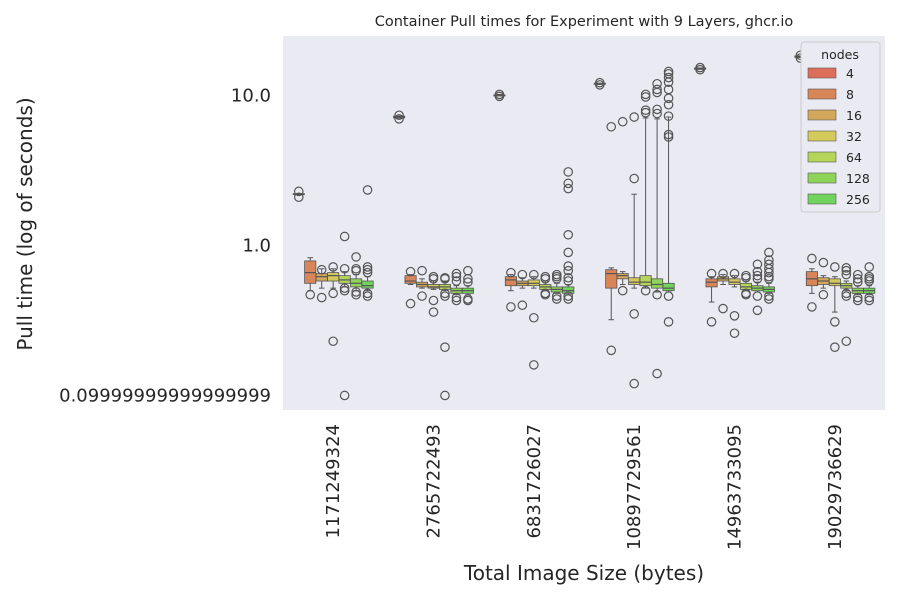 The height and width of the screenshot is (600, 900). Describe the element at coordinates (840, 54) in the screenshot. I see `legend-title: nodes` at that location.